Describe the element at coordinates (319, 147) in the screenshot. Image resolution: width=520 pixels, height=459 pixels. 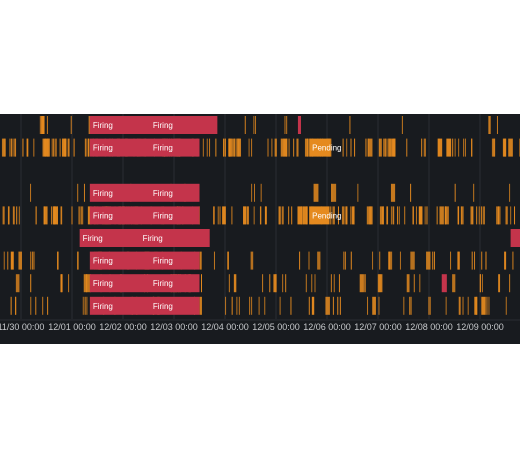
I see `pending-segment` at that location.